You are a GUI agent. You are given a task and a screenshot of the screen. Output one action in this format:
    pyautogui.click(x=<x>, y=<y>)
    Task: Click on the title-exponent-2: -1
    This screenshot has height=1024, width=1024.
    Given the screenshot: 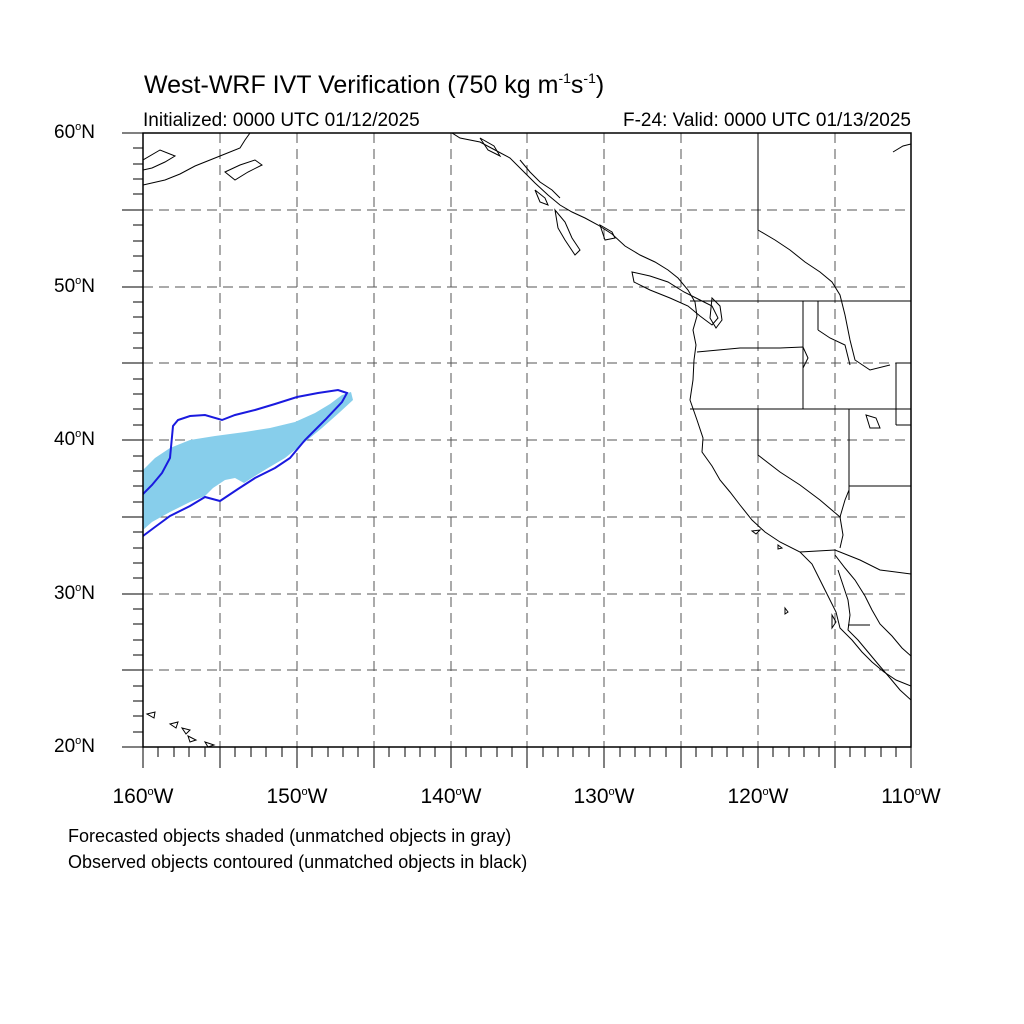 What is the action you would take?
    pyautogui.click(x=589, y=78)
    